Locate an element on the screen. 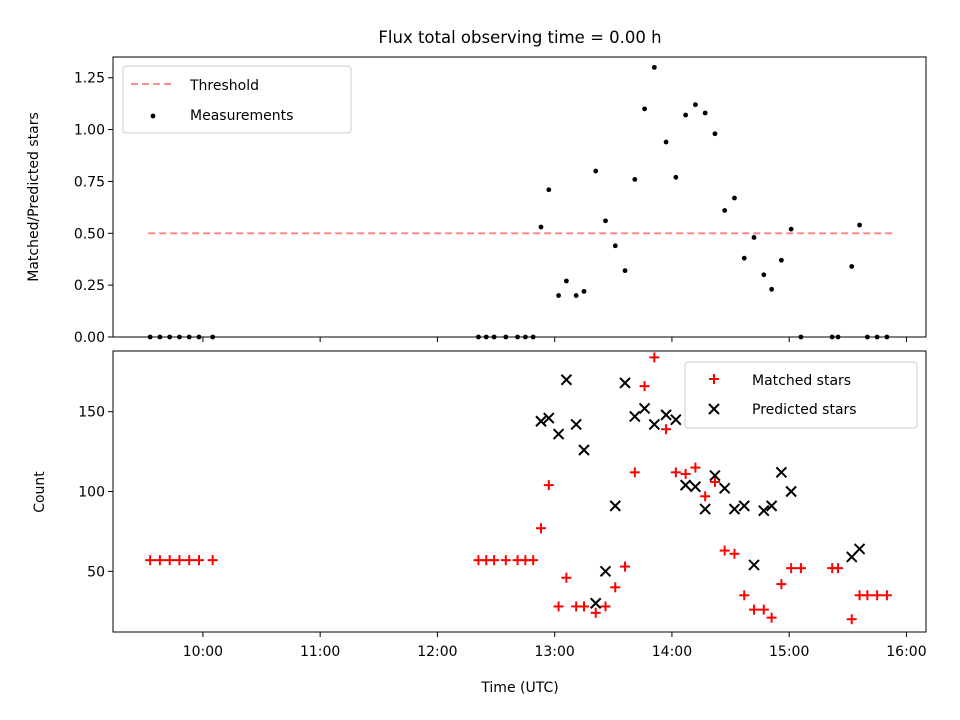  top-legend: Threshold Measurements is located at coordinates (237, 99).